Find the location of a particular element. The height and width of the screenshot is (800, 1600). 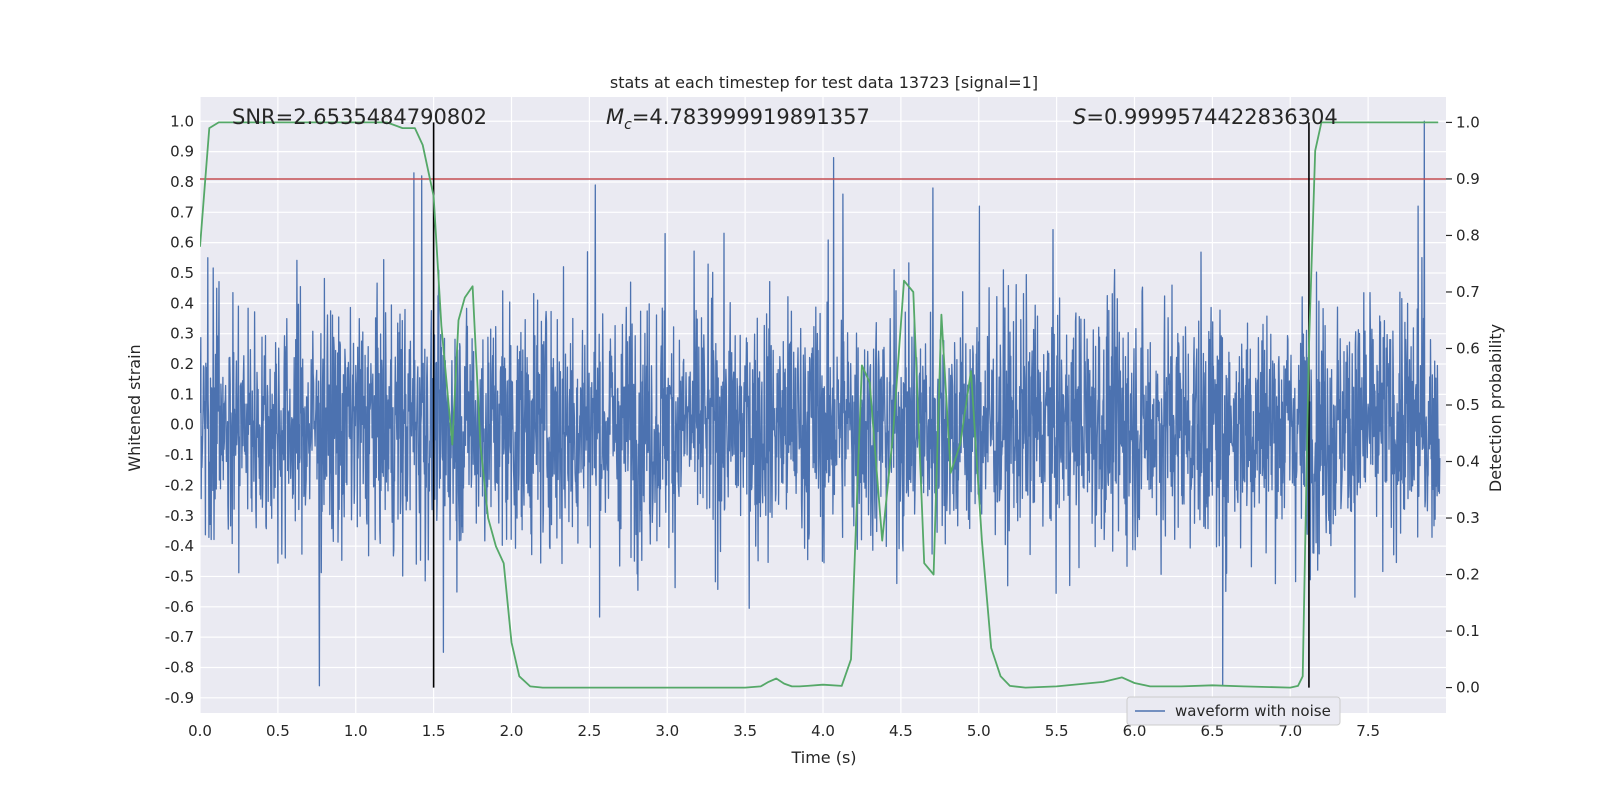

right-tick-label: 0.7 is located at coordinates (1468, 292).